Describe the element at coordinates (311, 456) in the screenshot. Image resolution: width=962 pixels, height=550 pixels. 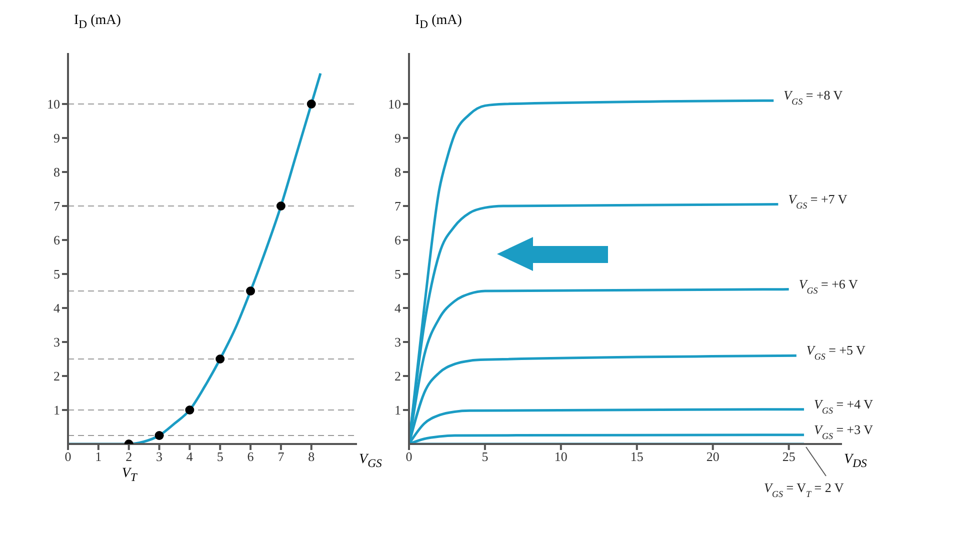
I see `x-tick-label: 8` at that location.